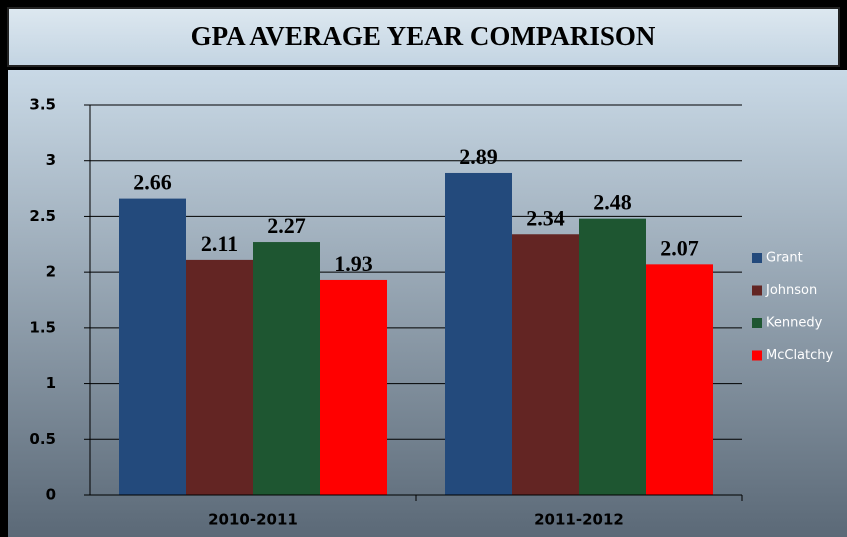  Describe the element at coordinates (51, 272) in the screenshot. I see `y-tick-label: 2` at that location.